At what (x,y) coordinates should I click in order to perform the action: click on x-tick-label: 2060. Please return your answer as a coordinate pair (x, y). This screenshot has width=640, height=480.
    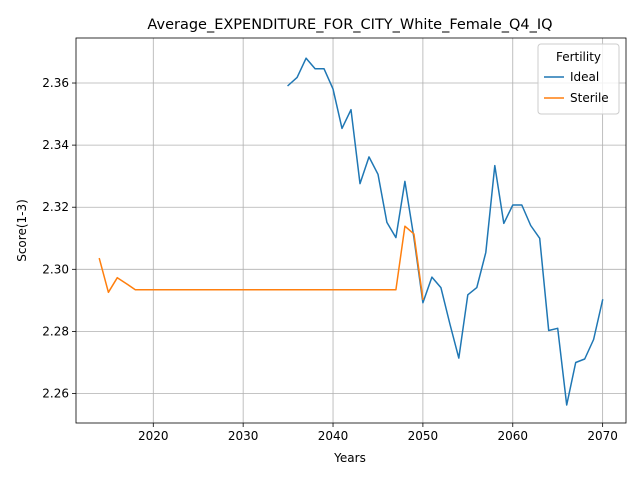
    Looking at the image, I should click on (512, 436).